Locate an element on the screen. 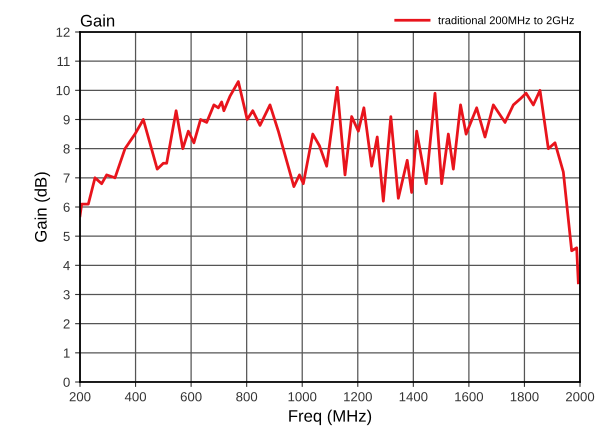 This screenshot has width=595, height=440. y-tick-label: 6 is located at coordinates (67, 207).